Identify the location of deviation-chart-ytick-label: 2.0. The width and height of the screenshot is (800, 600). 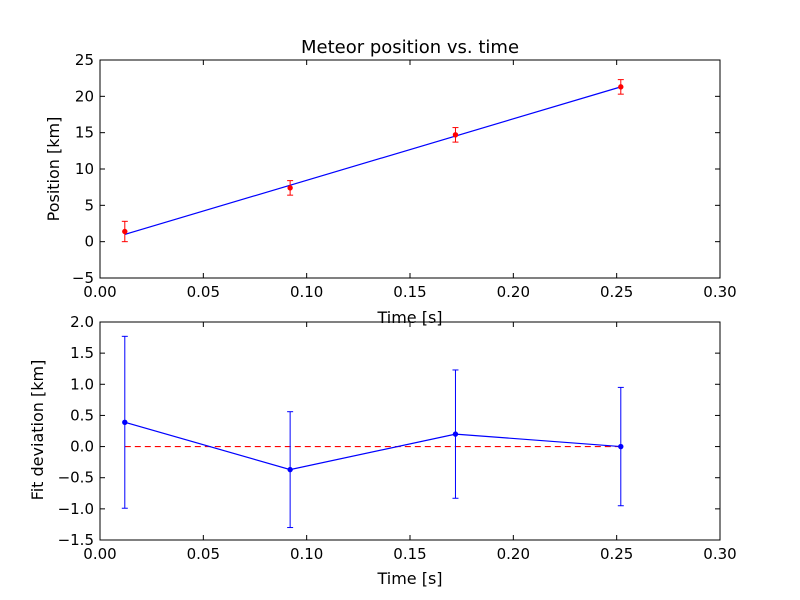
(82, 322).